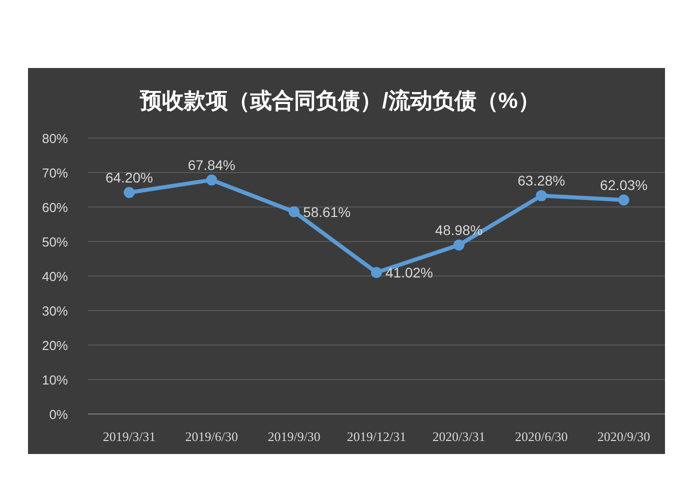  I want to click on y-tick-label: 50%, so click(55, 242).